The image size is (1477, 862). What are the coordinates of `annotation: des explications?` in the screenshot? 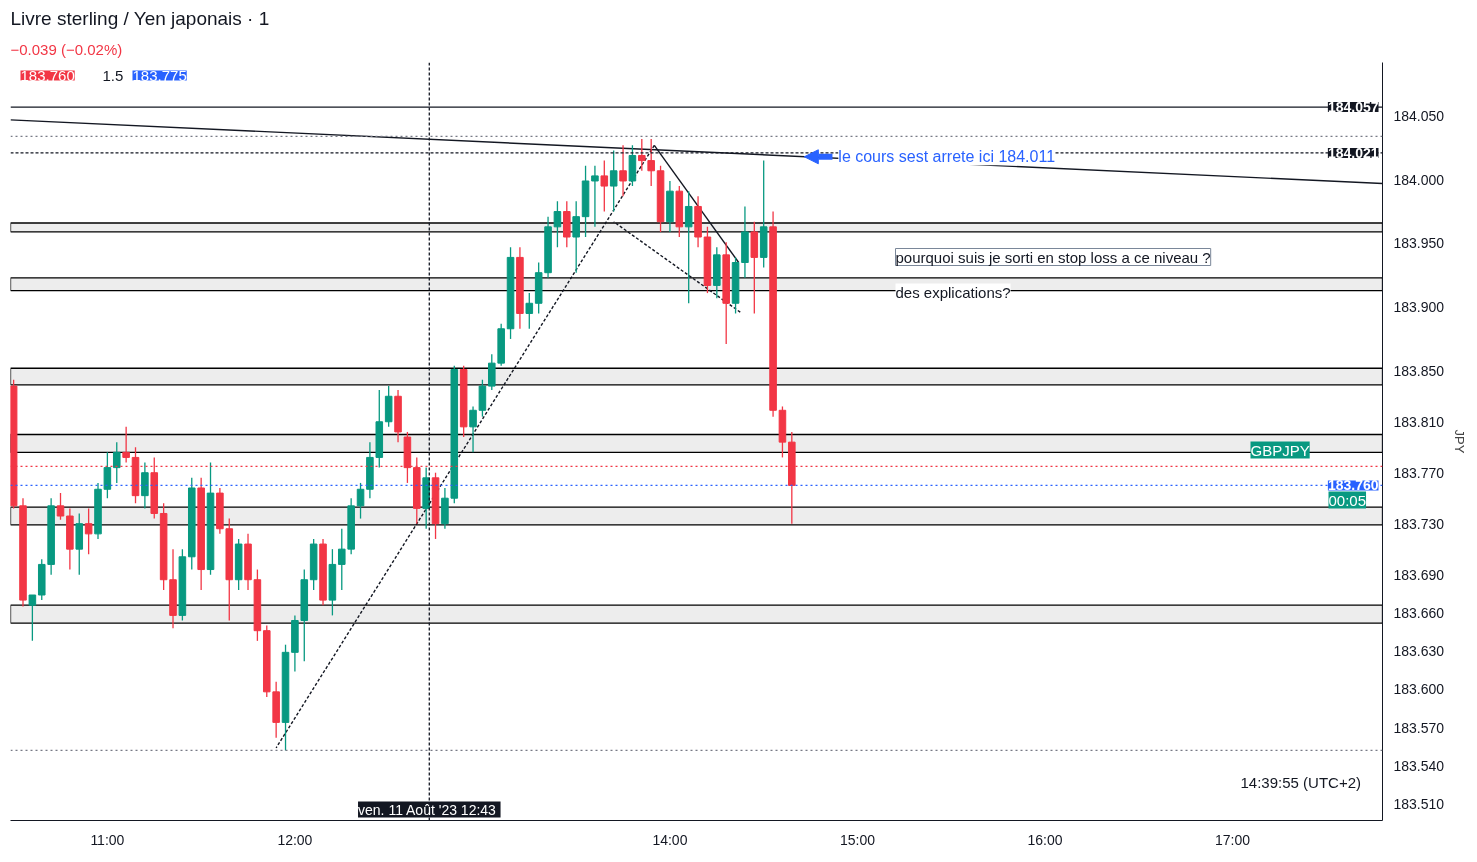 It's located at (953, 292).